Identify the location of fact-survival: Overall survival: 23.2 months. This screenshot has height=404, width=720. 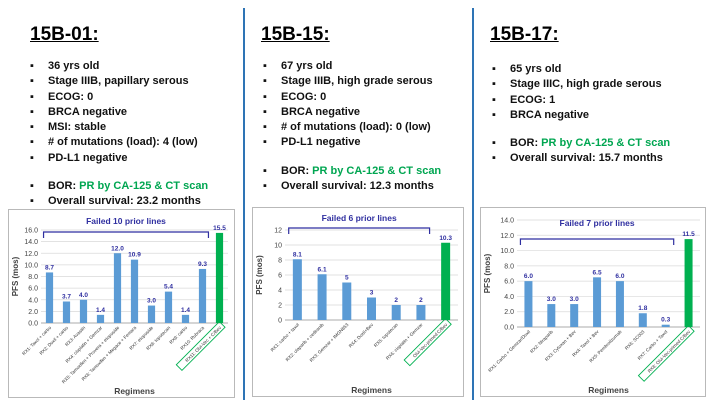
(119, 202).